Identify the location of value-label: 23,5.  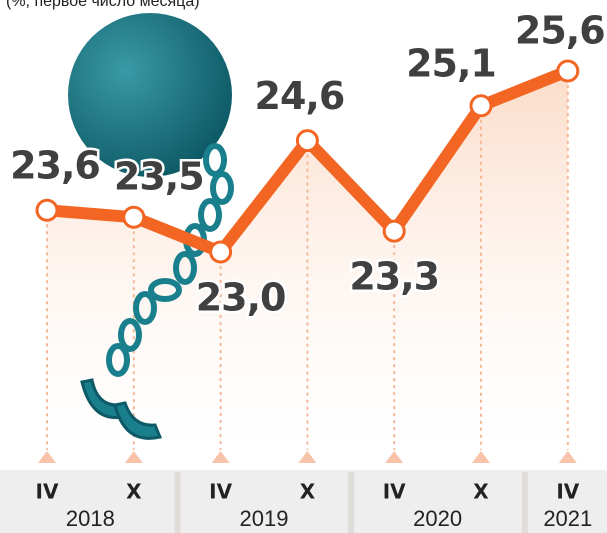
(159, 177).